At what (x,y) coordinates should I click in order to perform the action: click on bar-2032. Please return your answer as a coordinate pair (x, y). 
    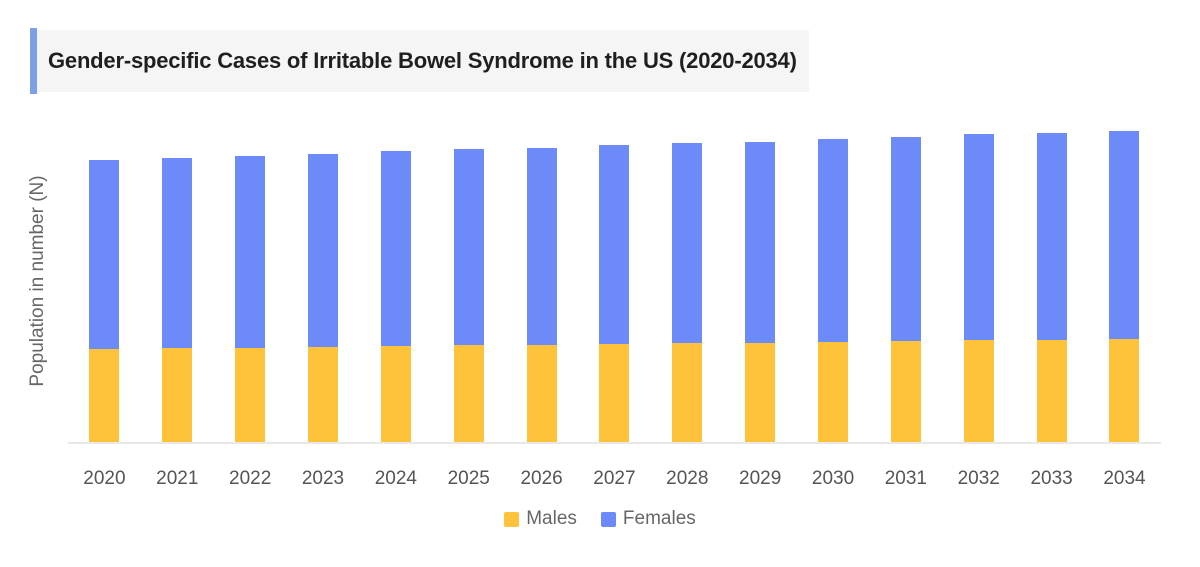
    Looking at the image, I should click on (978, 288).